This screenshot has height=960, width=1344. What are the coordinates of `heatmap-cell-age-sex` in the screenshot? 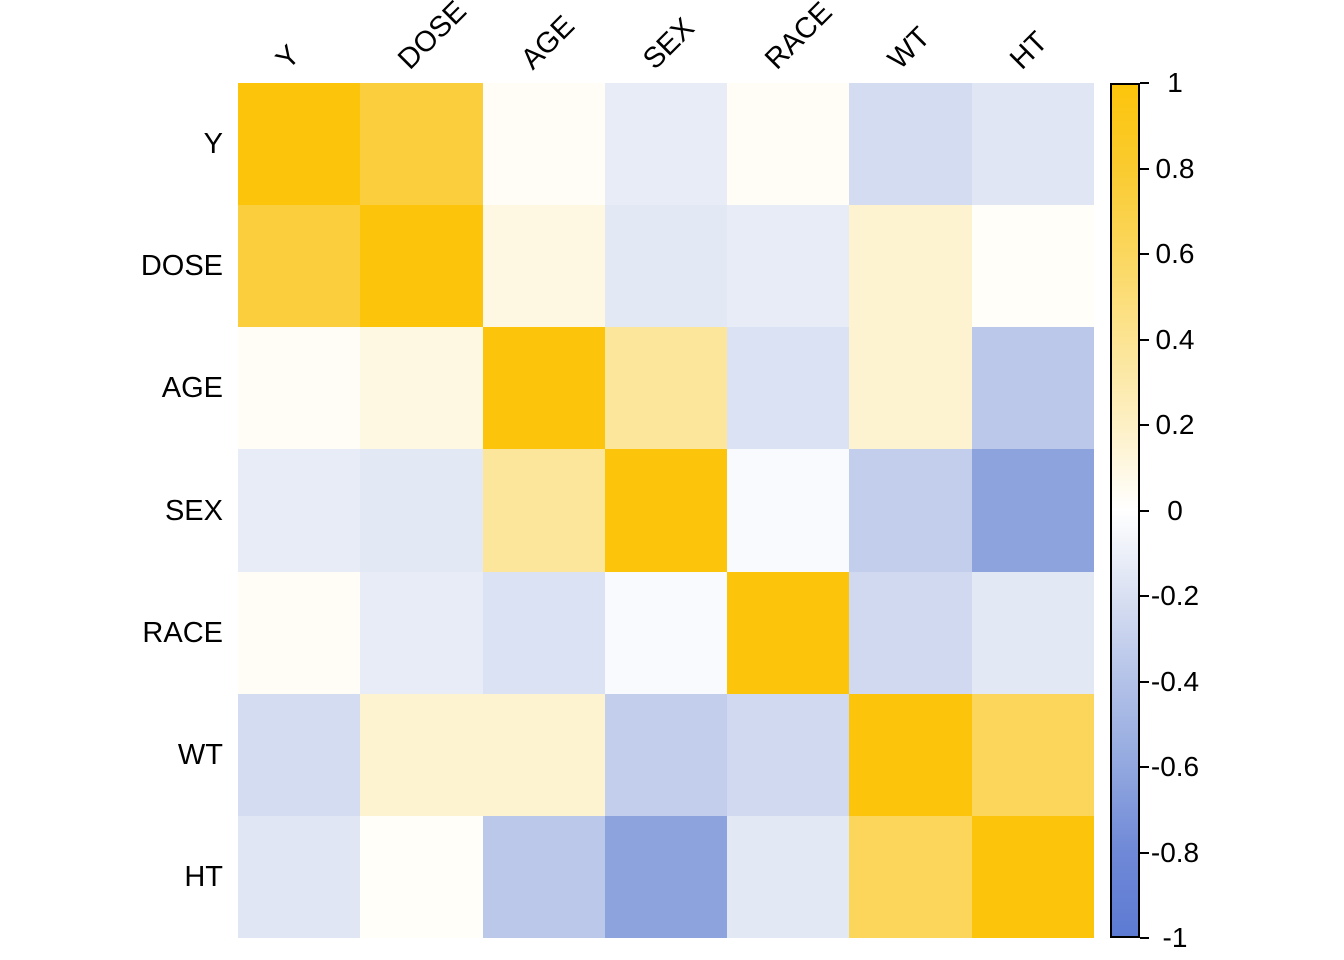 It's located at (666, 388).